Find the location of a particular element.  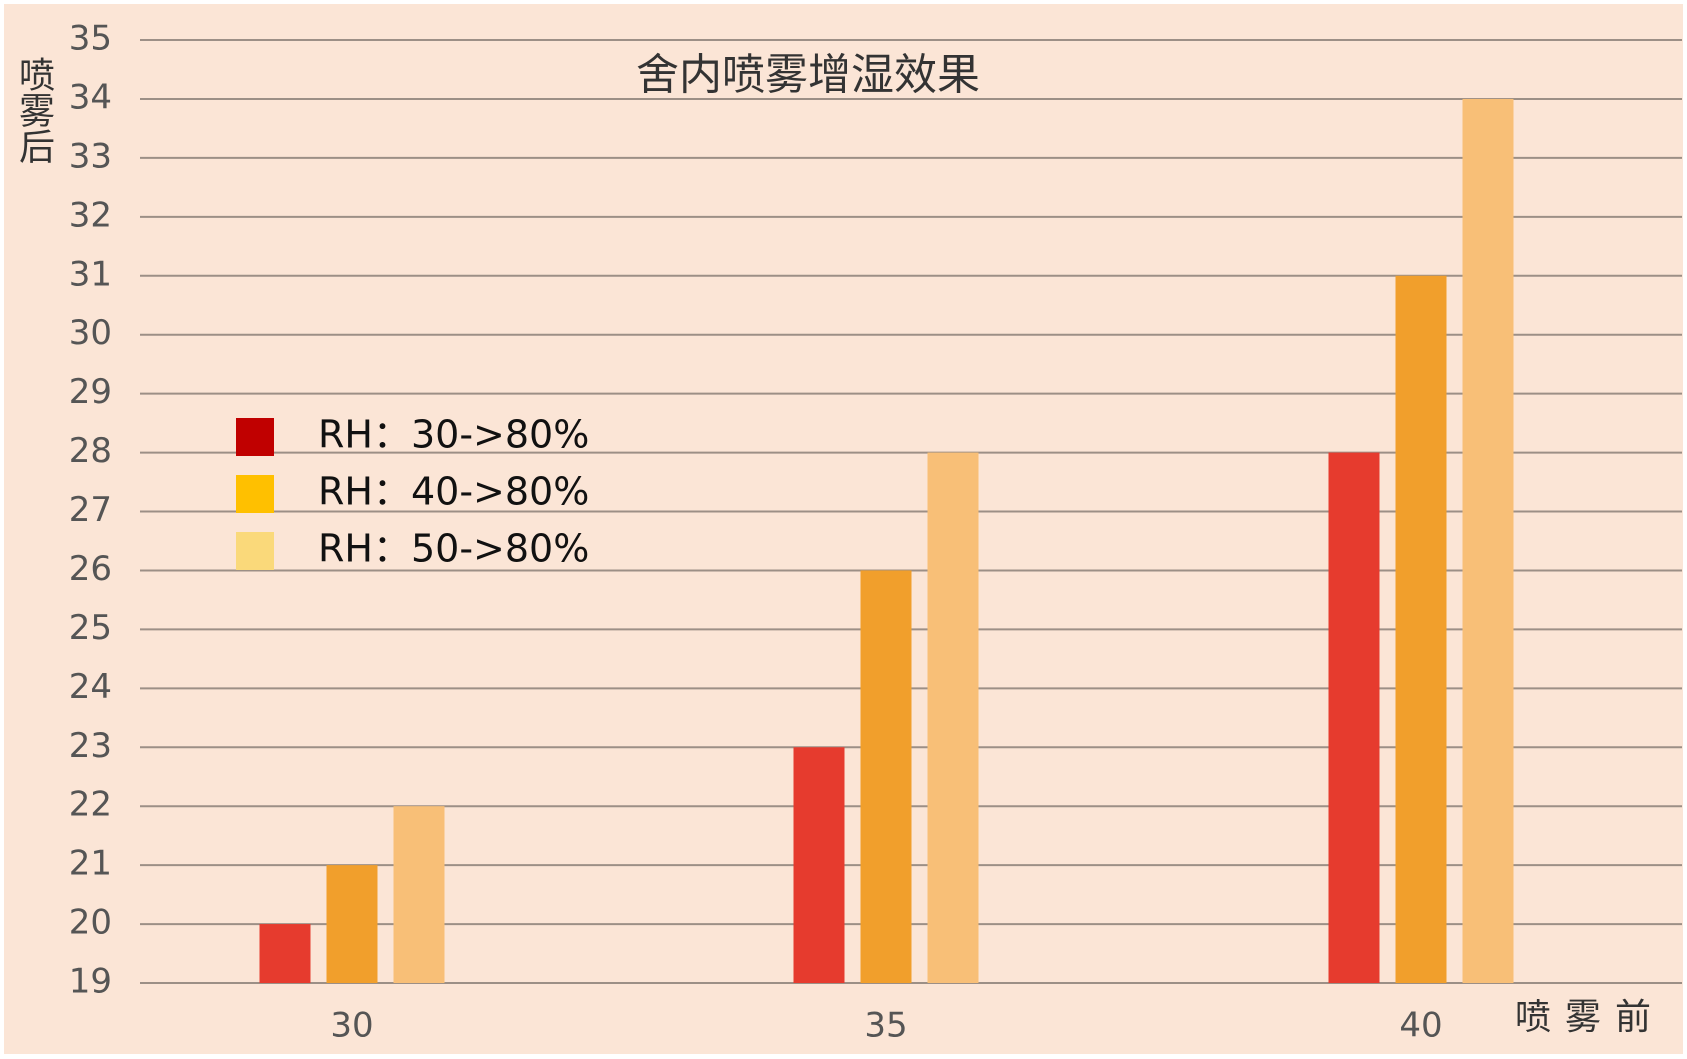

y-tick-label: 27 is located at coordinates (90, 510).